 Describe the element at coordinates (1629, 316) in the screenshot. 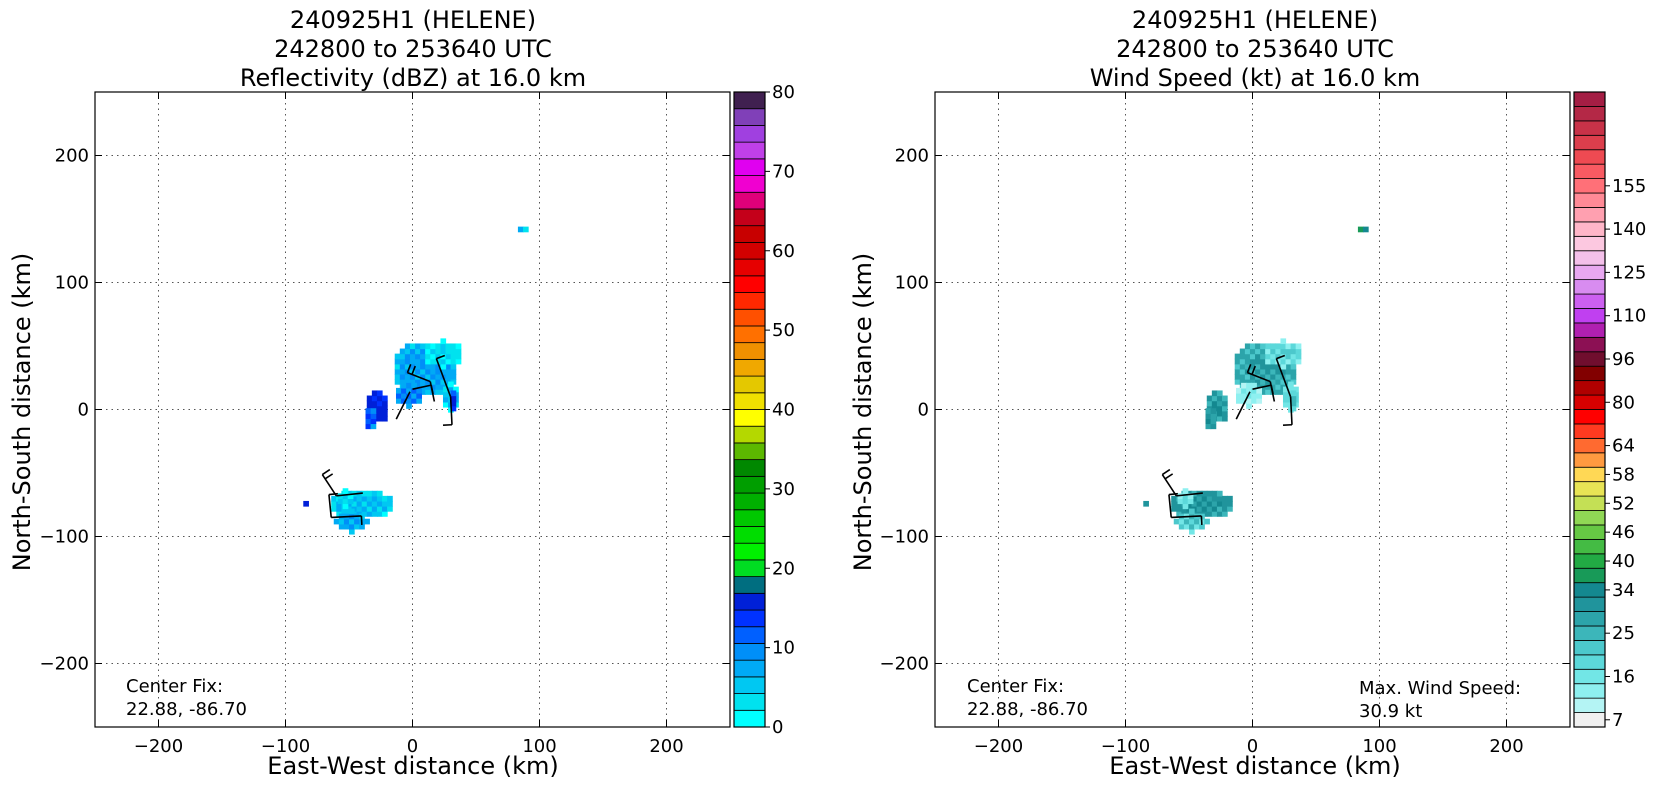

I see `wind-colorbar-tick-label: 110` at that location.